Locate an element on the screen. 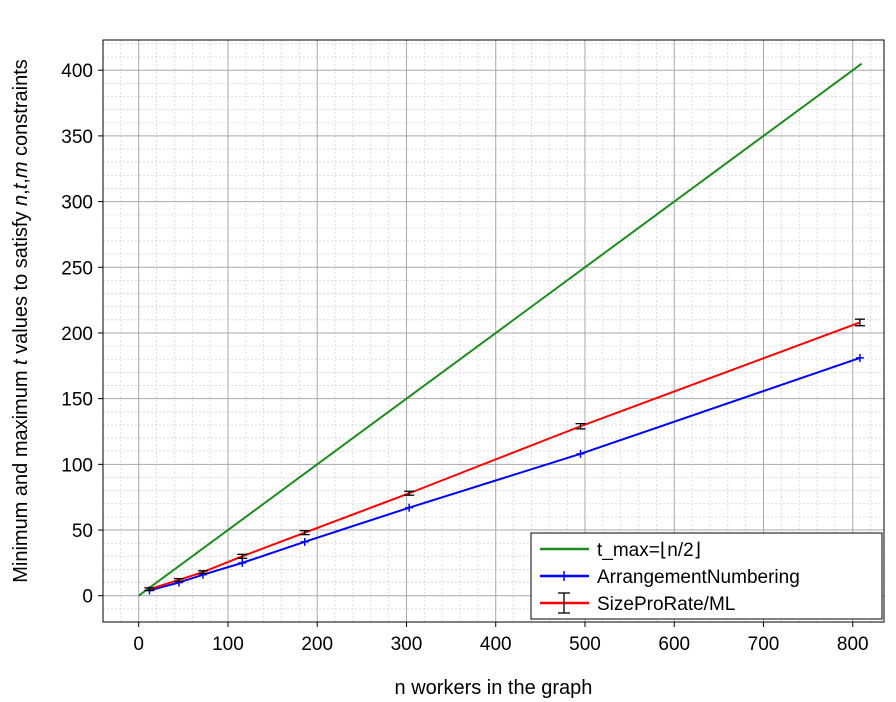  legend-box is located at coordinates (706, 576).